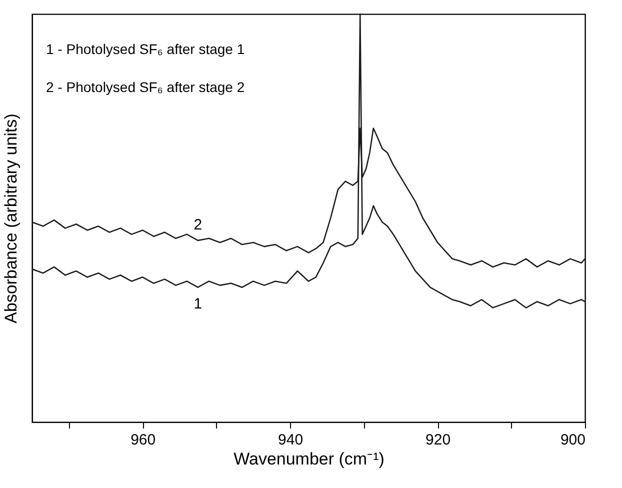 This screenshot has height=488, width=622. Describe the element at coordinates (145, 87) in the screenshot. I see `annotation: 2 - Photolysed SF₆ after stage 2` at that location.